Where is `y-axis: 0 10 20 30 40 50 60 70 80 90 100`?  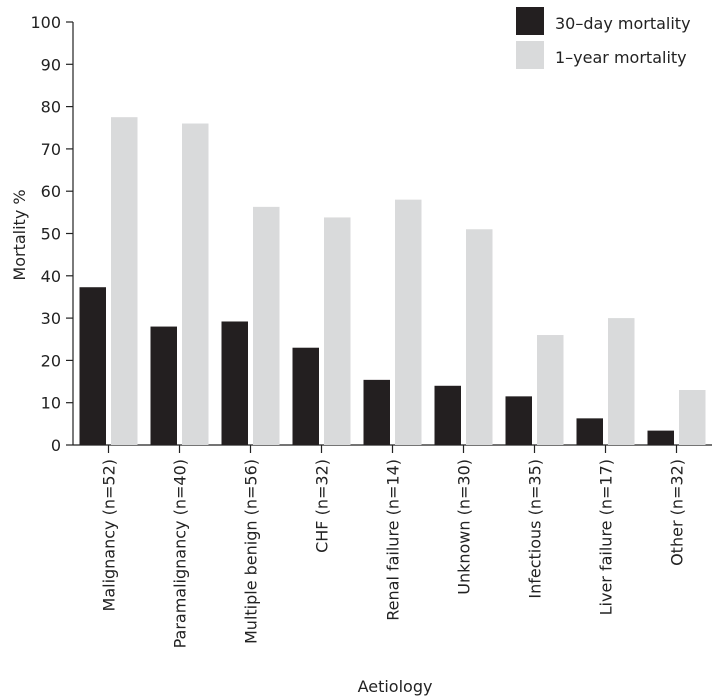
y-axis: 0 10 20 30 40 50 60 70 80 90 100 is located at coordinates (52, 234).